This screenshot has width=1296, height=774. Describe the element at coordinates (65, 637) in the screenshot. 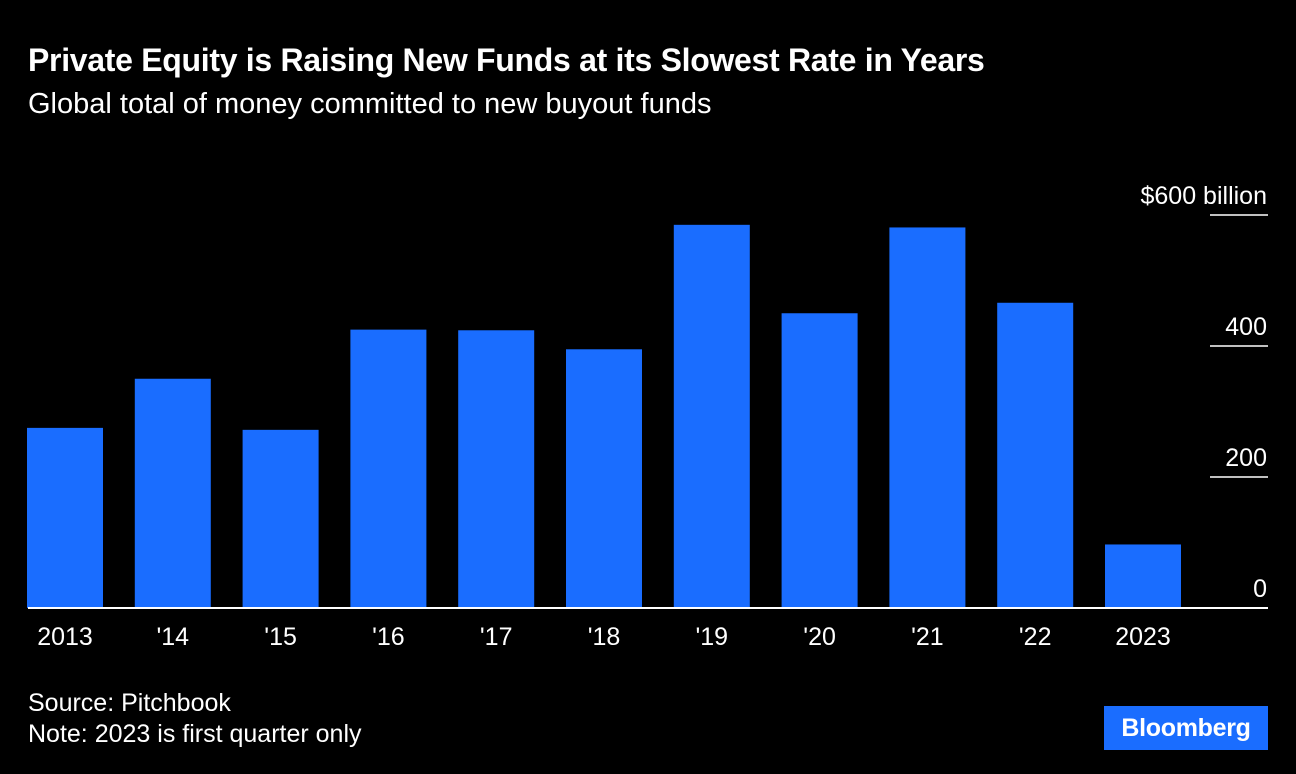

I see `x-tick-label: 2013` at that location.